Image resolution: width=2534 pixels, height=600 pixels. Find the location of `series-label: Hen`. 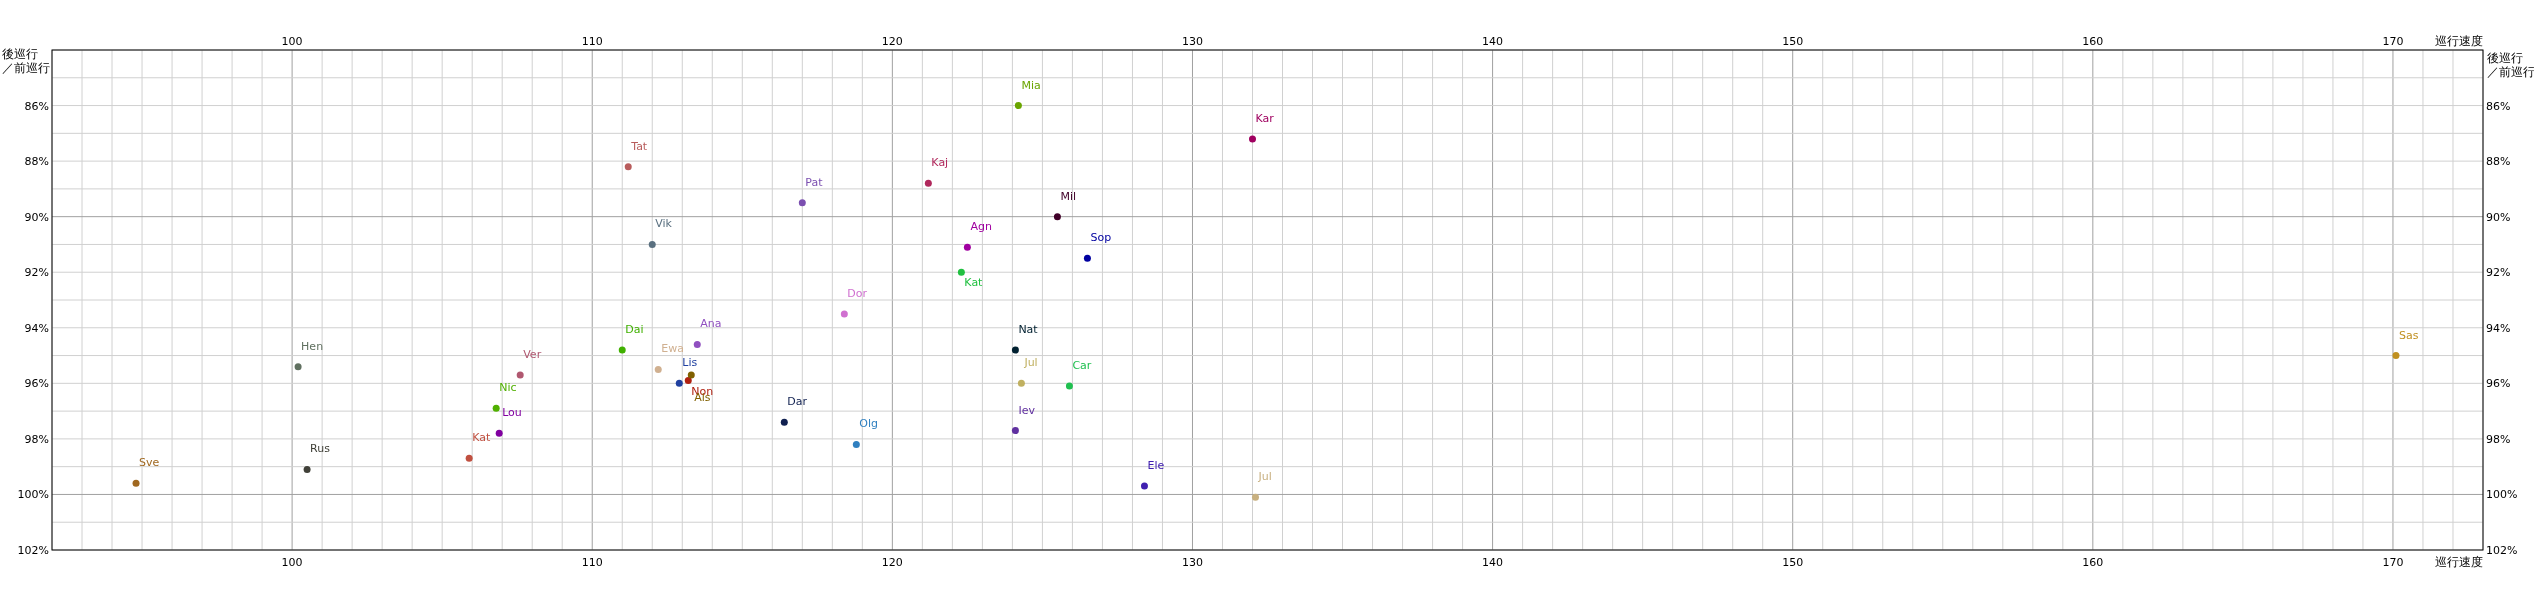

series-label: Hen is located at coordinates (312, 346).